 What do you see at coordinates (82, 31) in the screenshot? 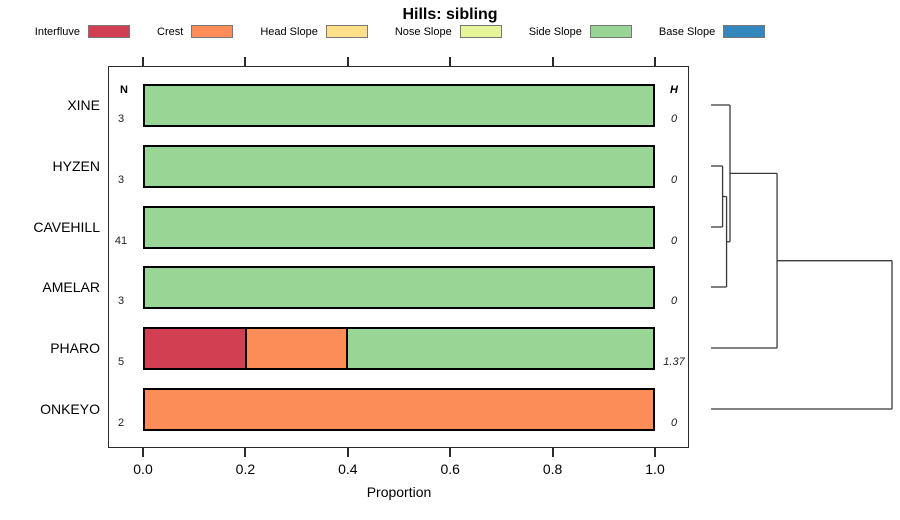
I see `legend-item: Interfluve` at bounding box center [82, 31].